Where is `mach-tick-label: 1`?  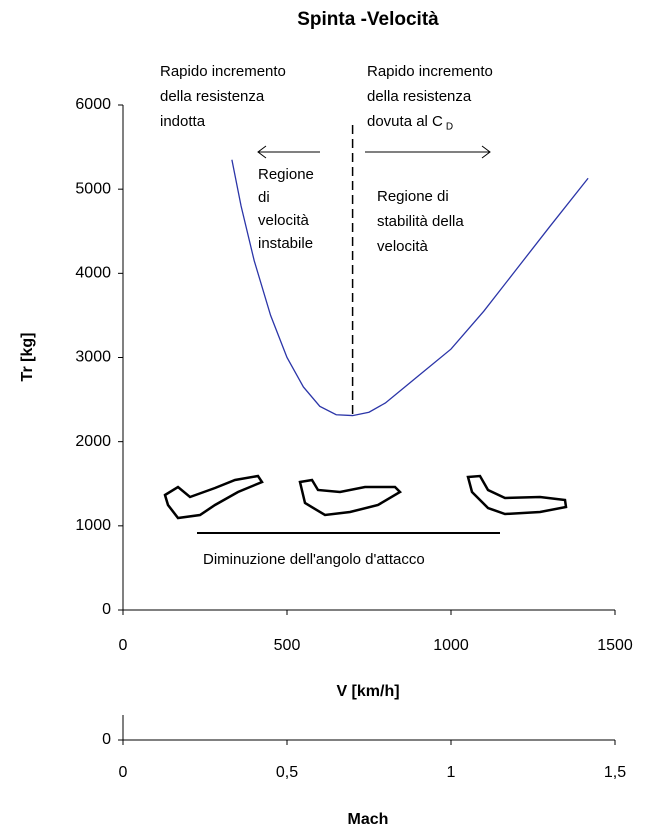
mach-tick-label: 1 is located at coordinates (451, 772).